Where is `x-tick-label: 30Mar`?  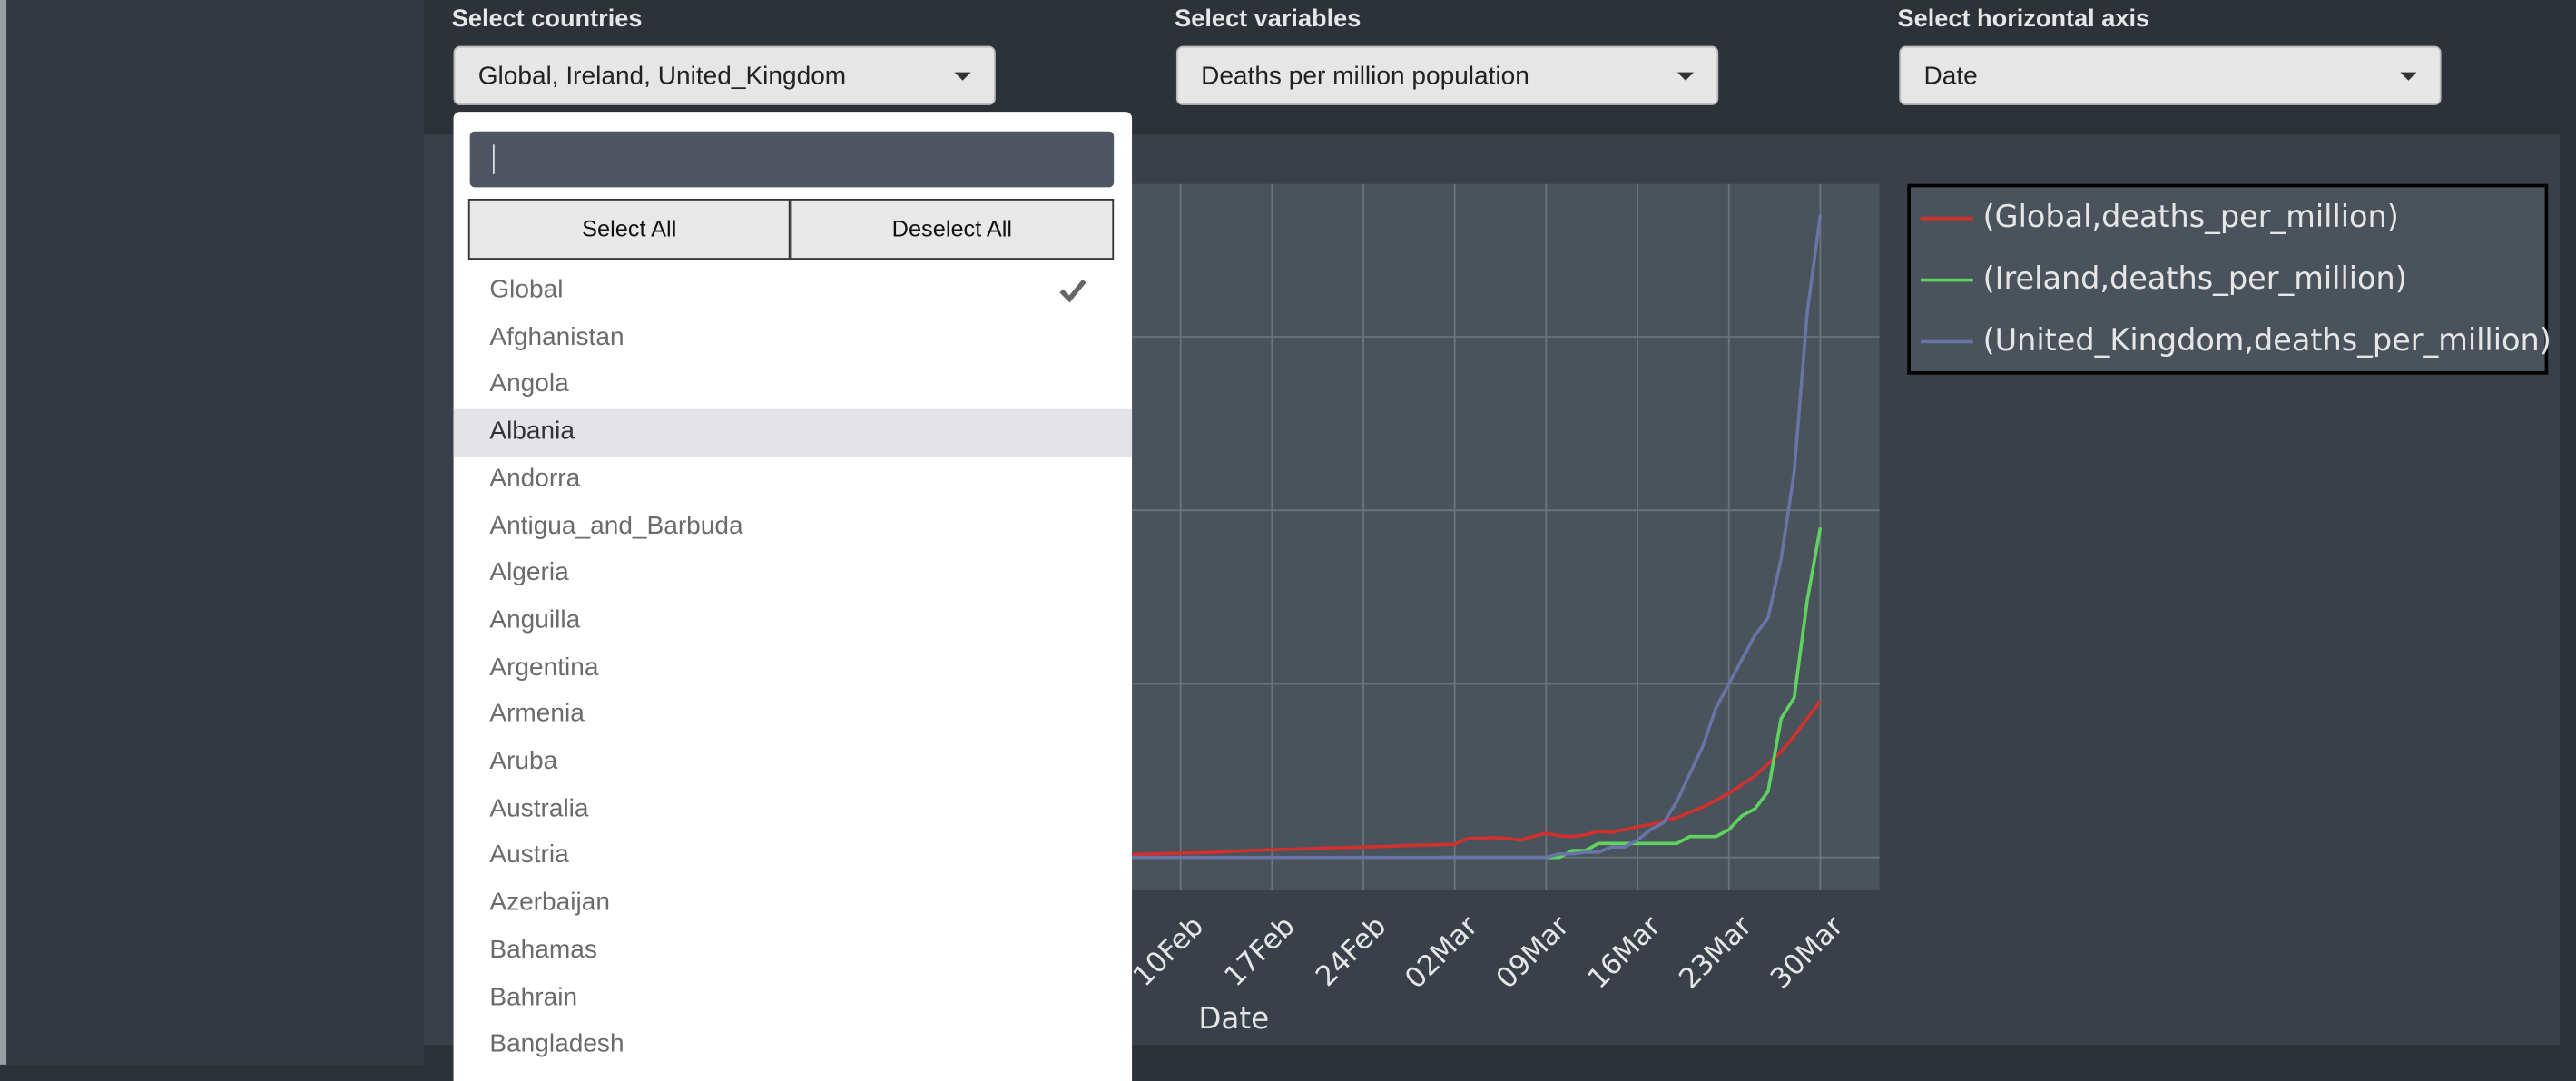
x-tick-label: 30Mar is located at coordinates (1807, 952).